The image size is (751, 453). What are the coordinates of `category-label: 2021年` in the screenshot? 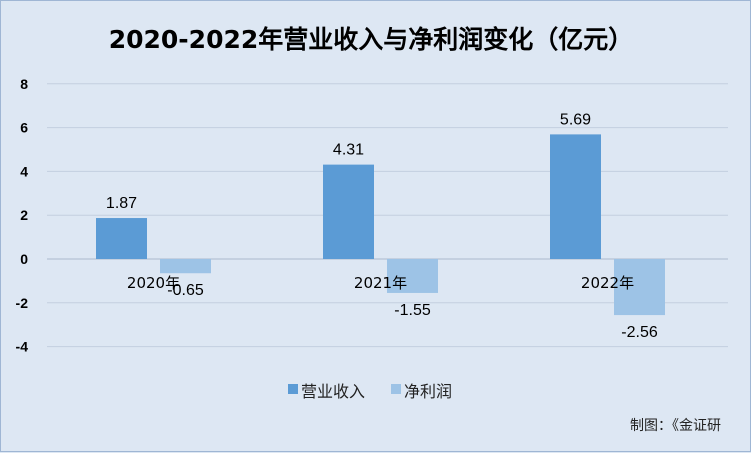 It's located at (380, 283).